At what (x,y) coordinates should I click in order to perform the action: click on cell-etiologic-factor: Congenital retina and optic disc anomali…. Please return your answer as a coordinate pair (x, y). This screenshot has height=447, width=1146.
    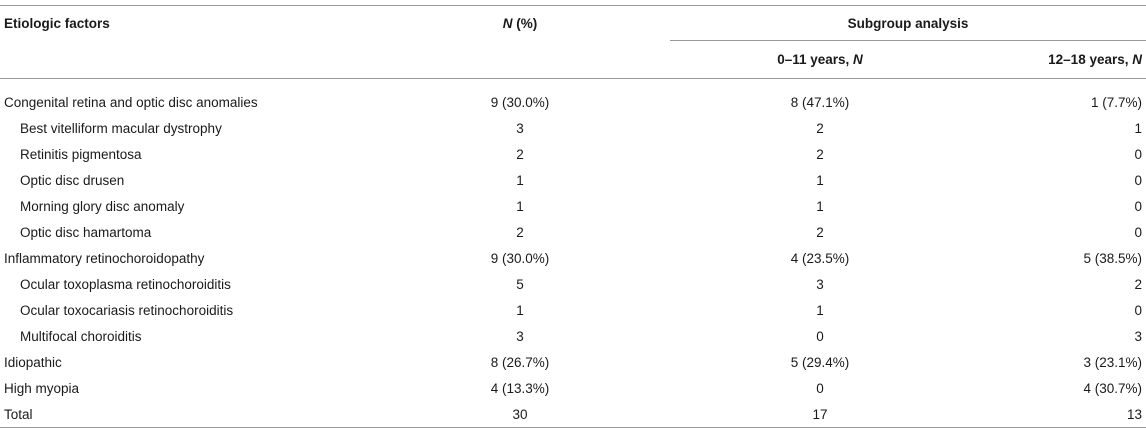
    Looking at the image, I should click on (131, 102).